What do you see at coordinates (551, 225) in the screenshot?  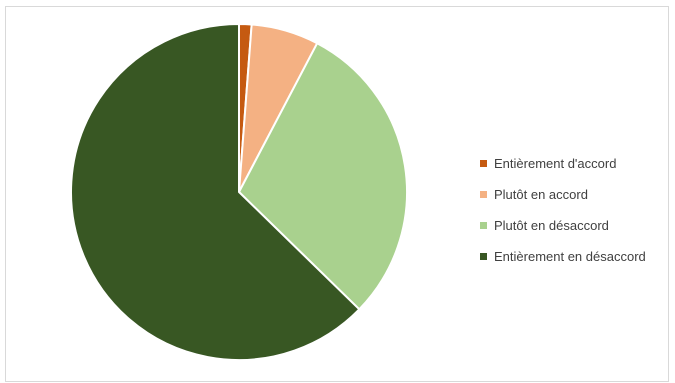 I see `legend-label: Plutôt en désaccord` at bounding box center [551, 225].